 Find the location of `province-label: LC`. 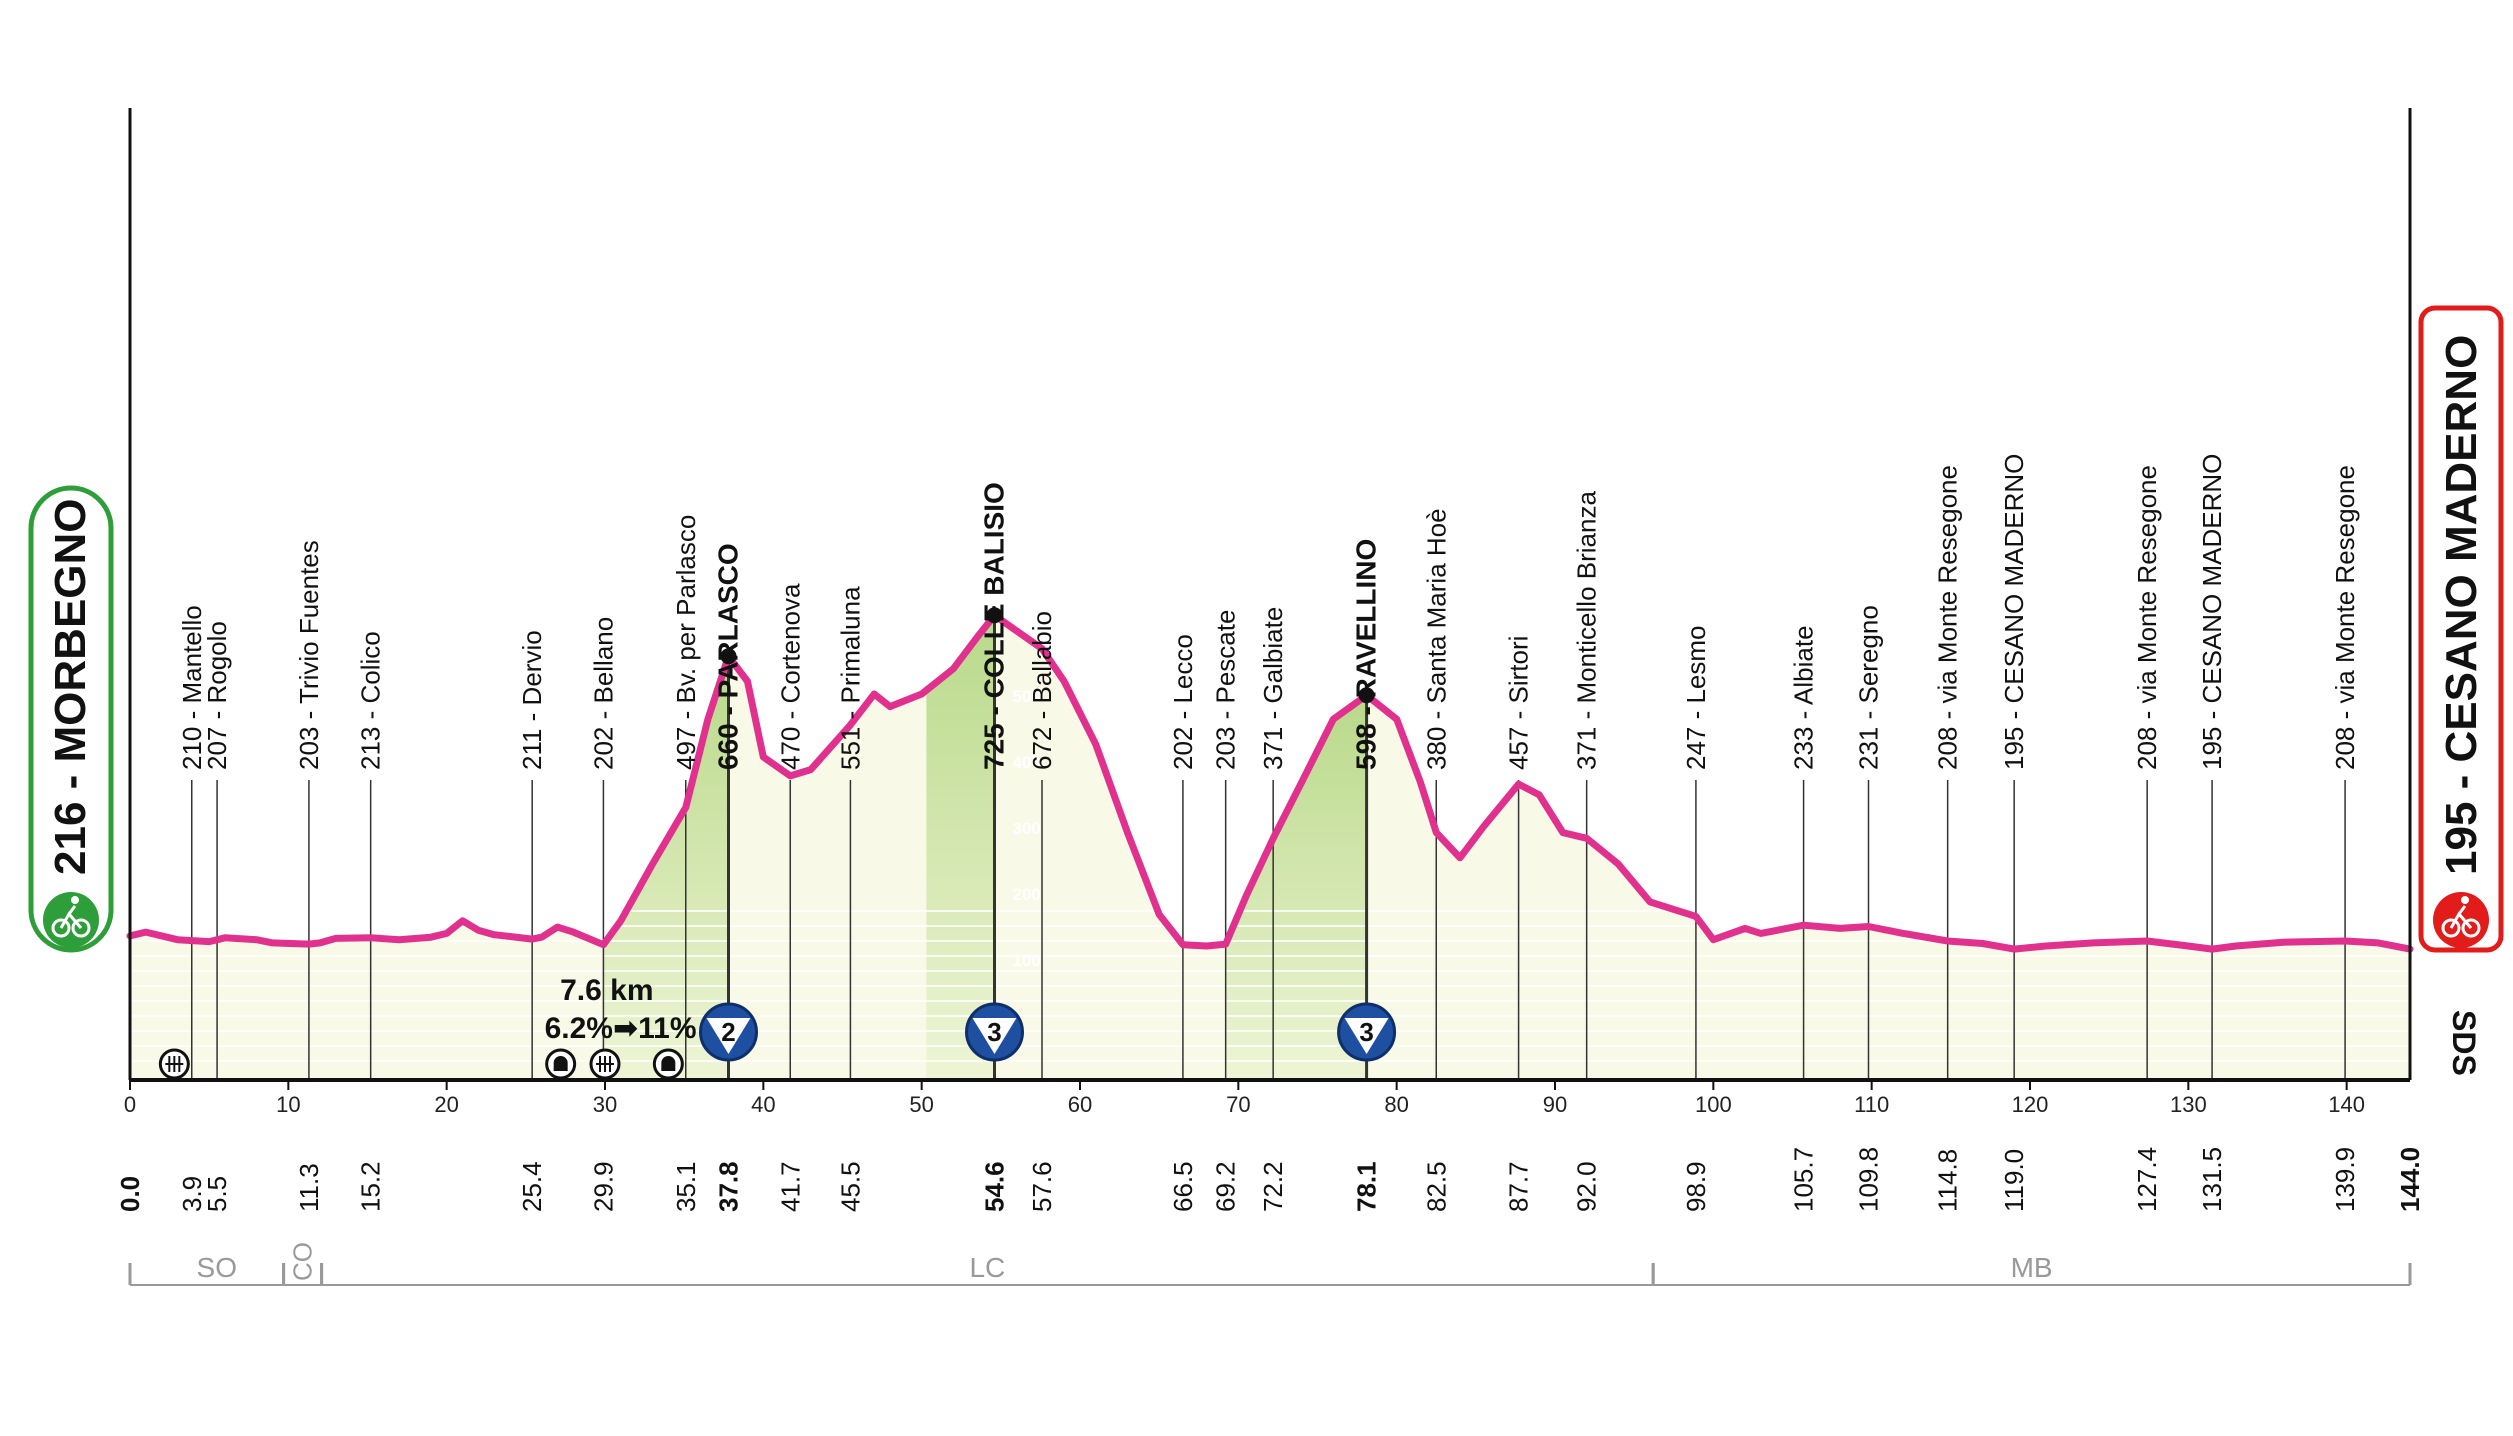

province-label: LC is located at coordinates (987, 1267).